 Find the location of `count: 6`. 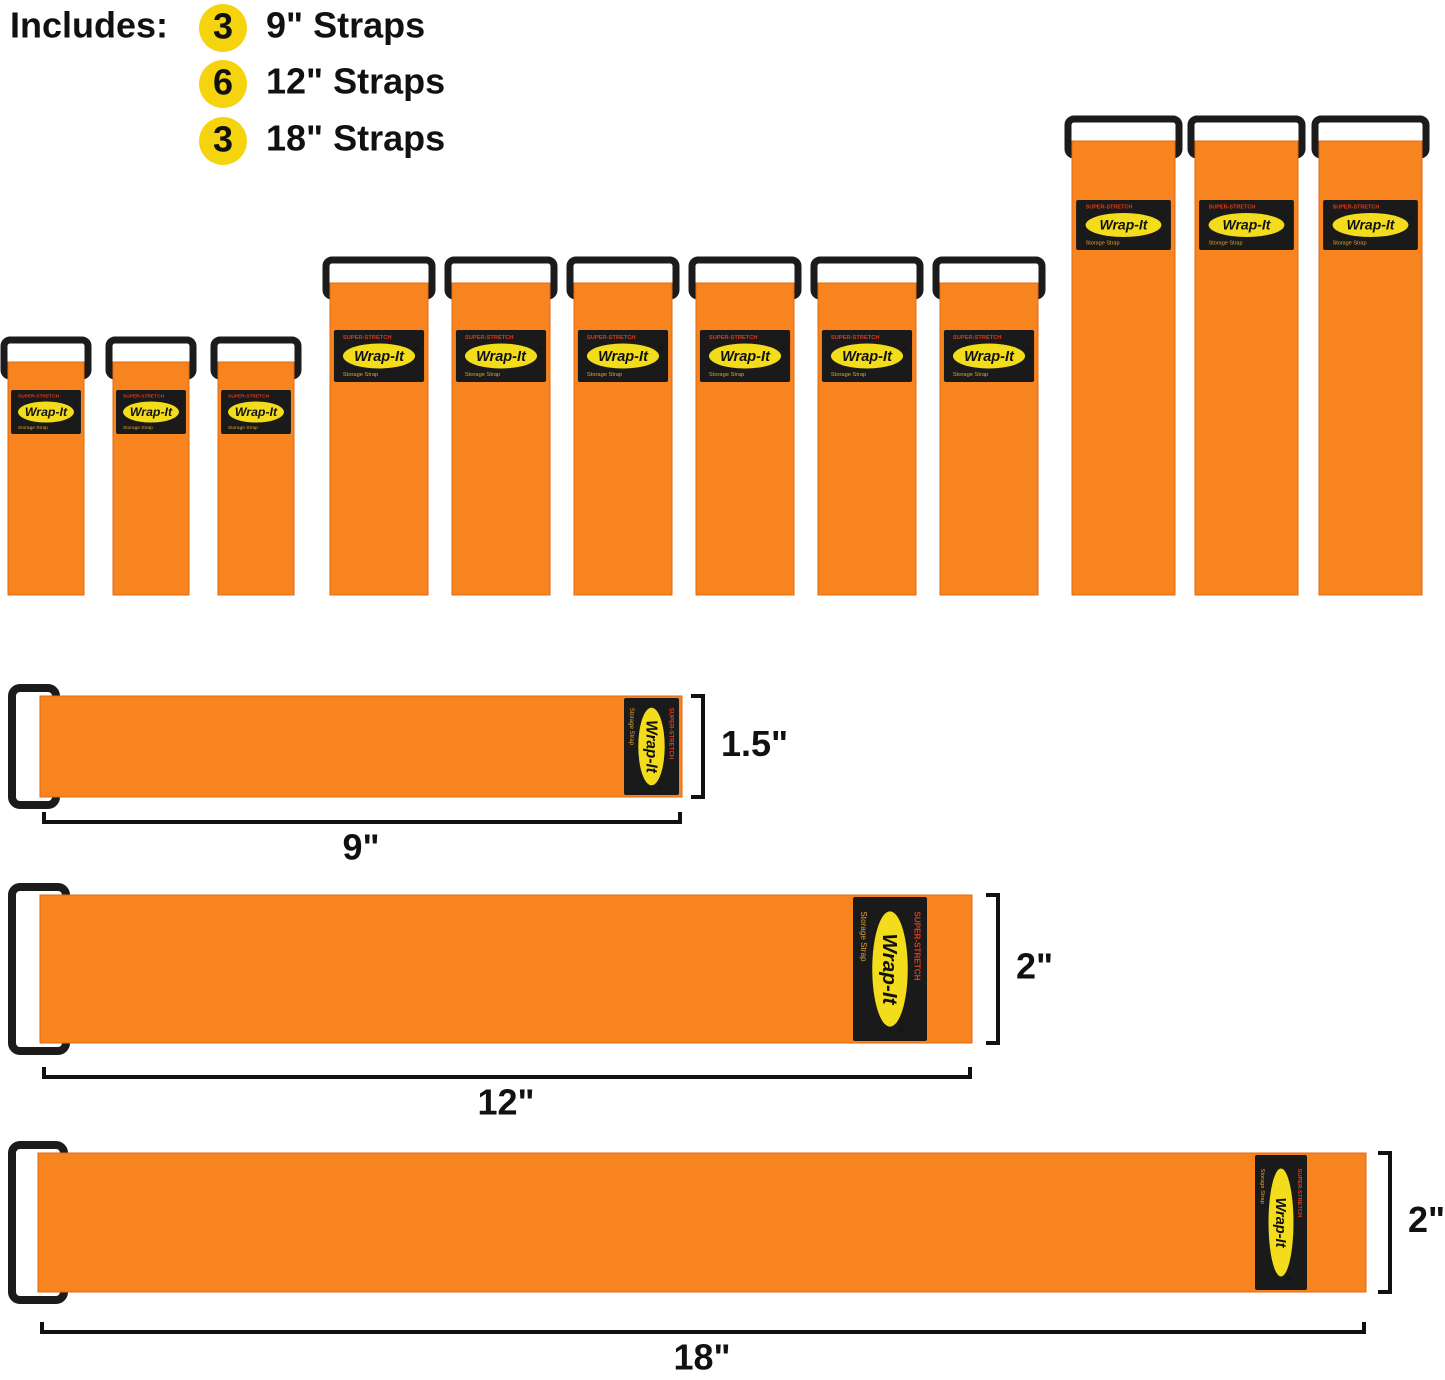

count: 6 is located at coordinates (223, 82).